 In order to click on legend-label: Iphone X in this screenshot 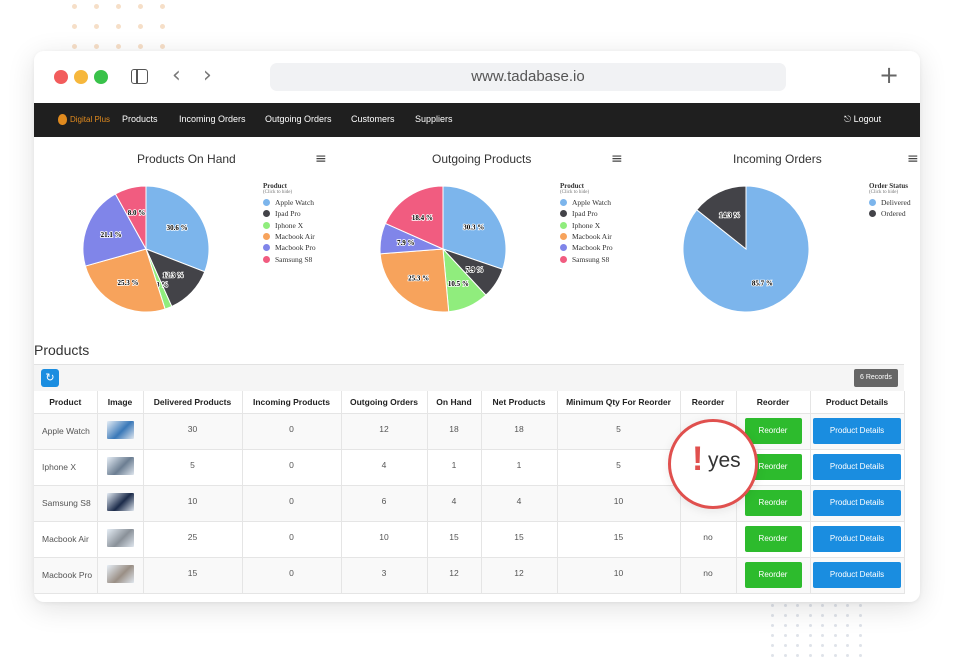, I will do `click(586, 225)`.